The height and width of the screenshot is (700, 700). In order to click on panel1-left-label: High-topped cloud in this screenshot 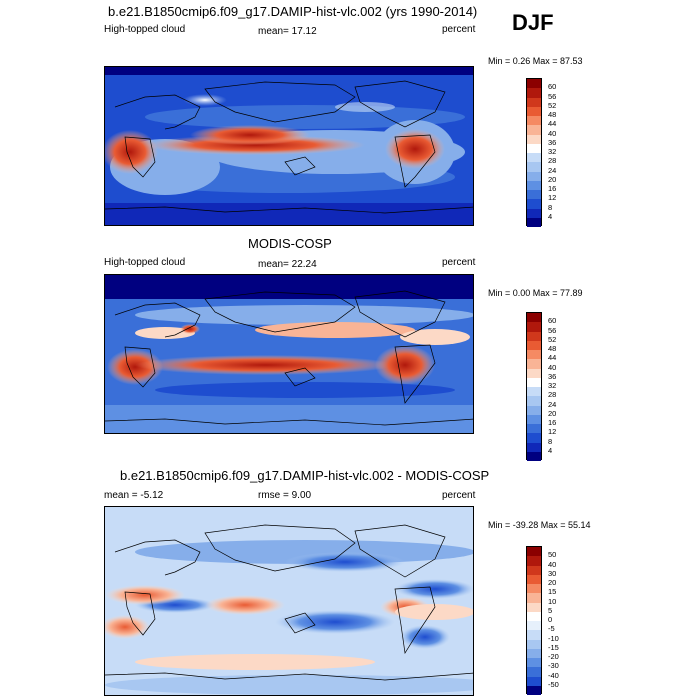, I will do `click(145, 29)`.